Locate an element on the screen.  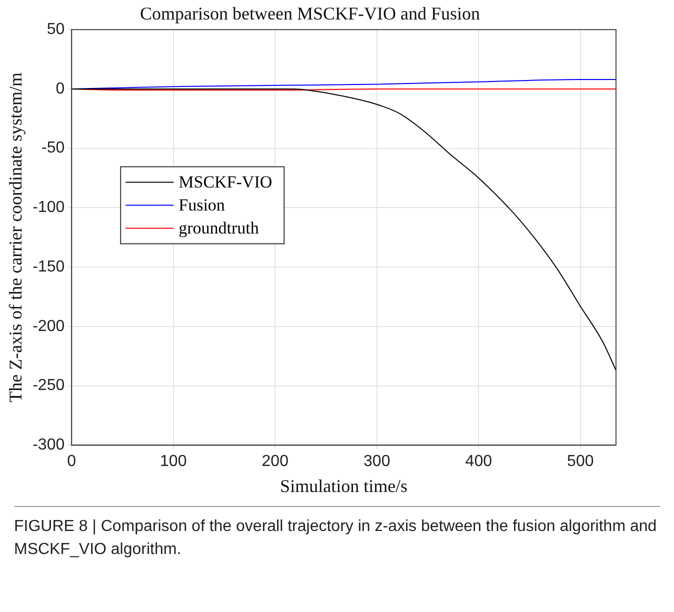
y-tick-label: -100 is located at coordinates (48, 207).